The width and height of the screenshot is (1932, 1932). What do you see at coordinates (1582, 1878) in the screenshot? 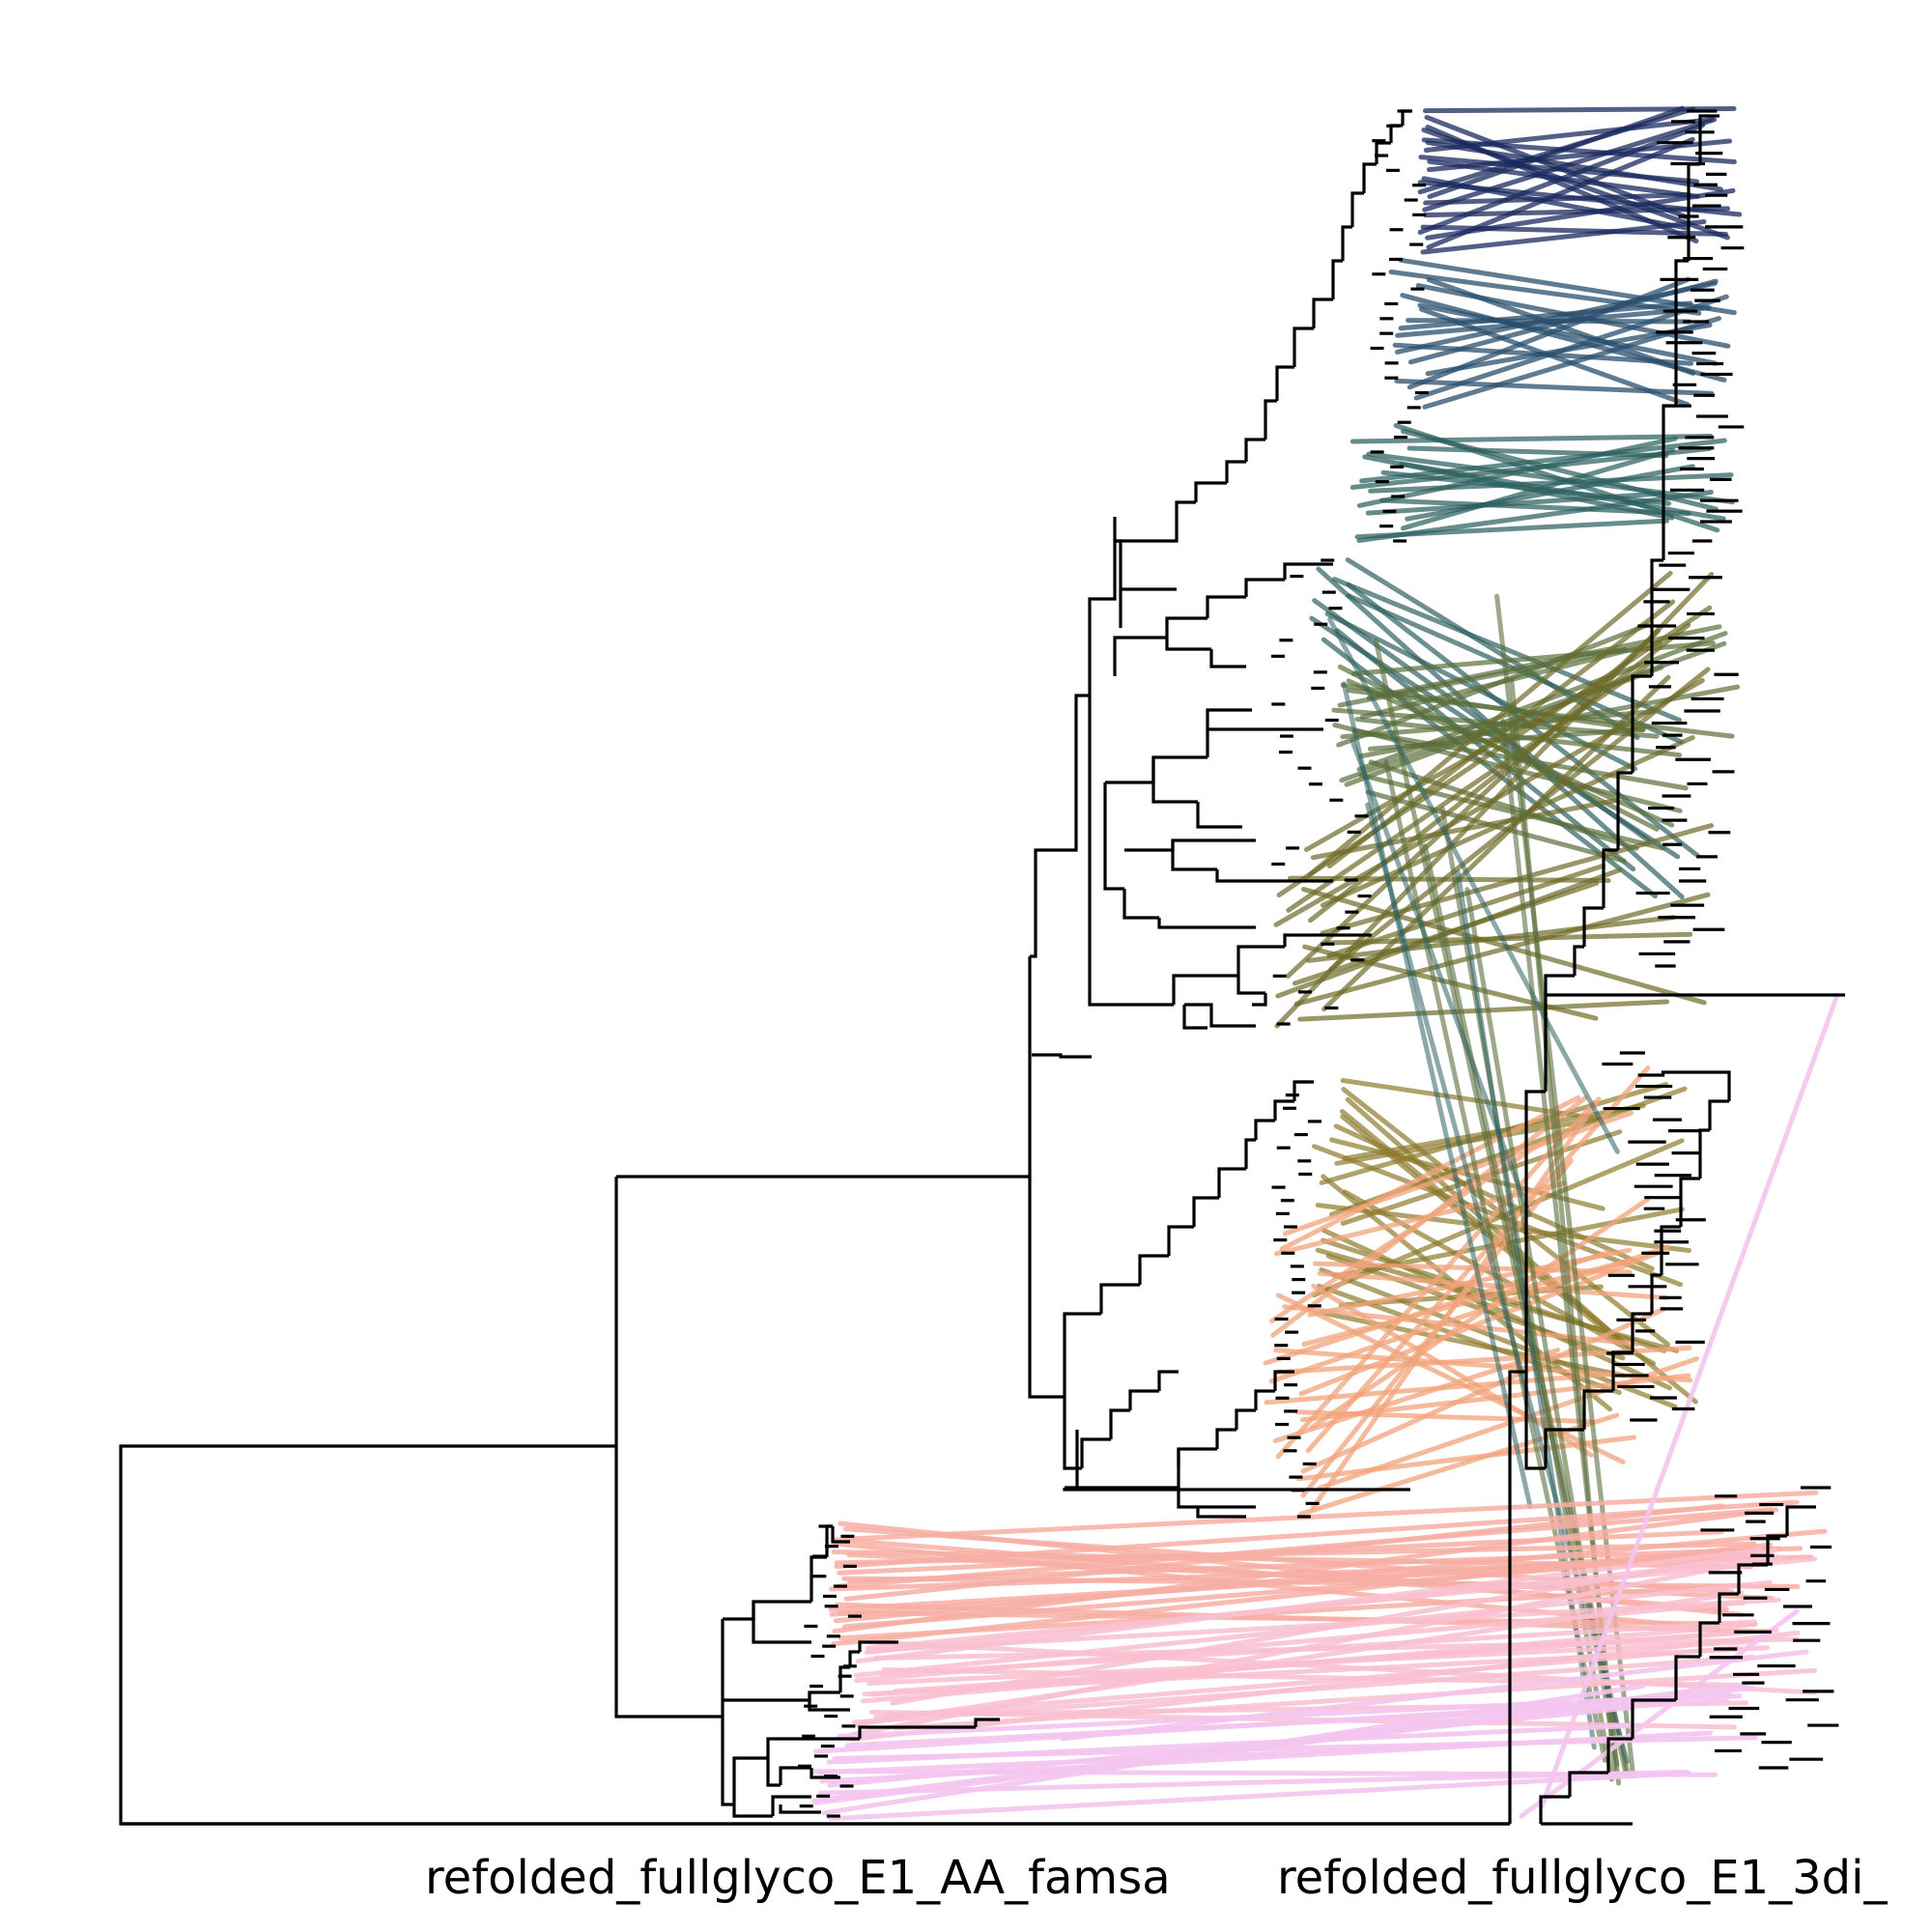
I see `right-tree-label: refolded_fullglyco_E1_3di_` at bounding box center [1582, 1878].